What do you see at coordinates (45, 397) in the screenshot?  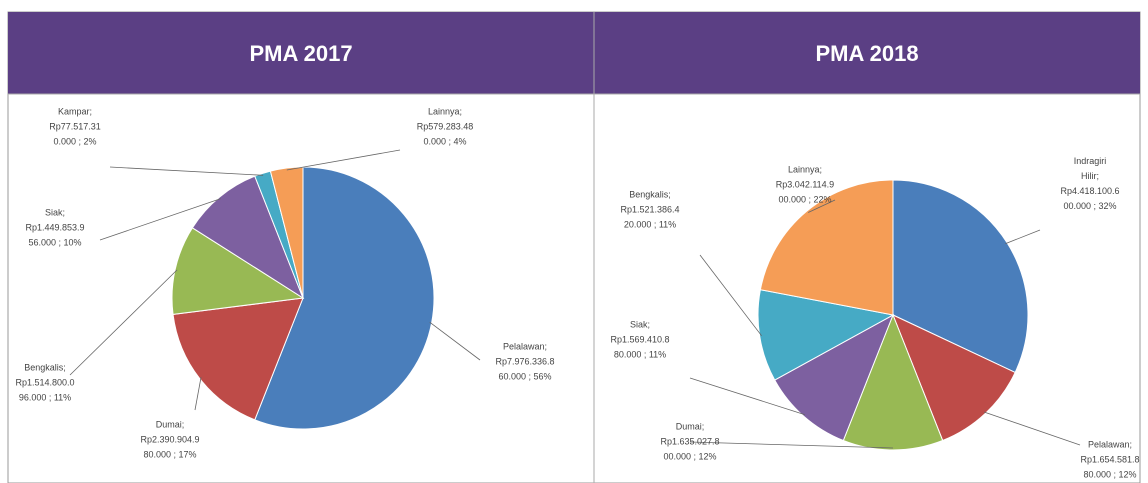 I see `data-label: 96.000 ; 11%` at bounding box center [45, 397].